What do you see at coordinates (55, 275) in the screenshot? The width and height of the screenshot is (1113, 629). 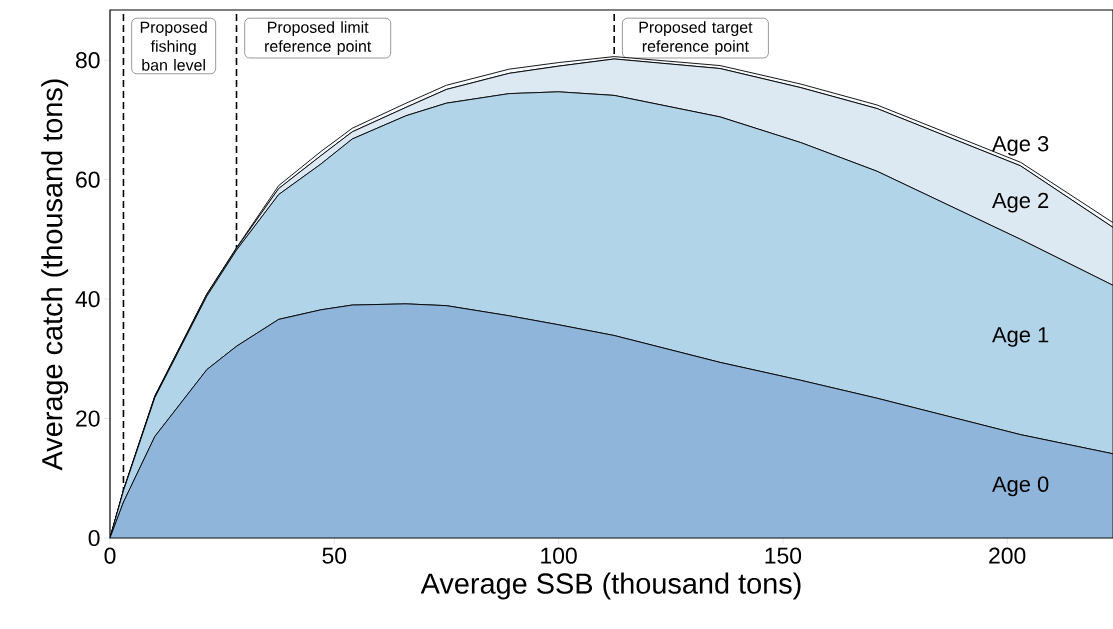 I see `y-axis-title: Average catch (thousand tons)` at bounding box center [55, 275].